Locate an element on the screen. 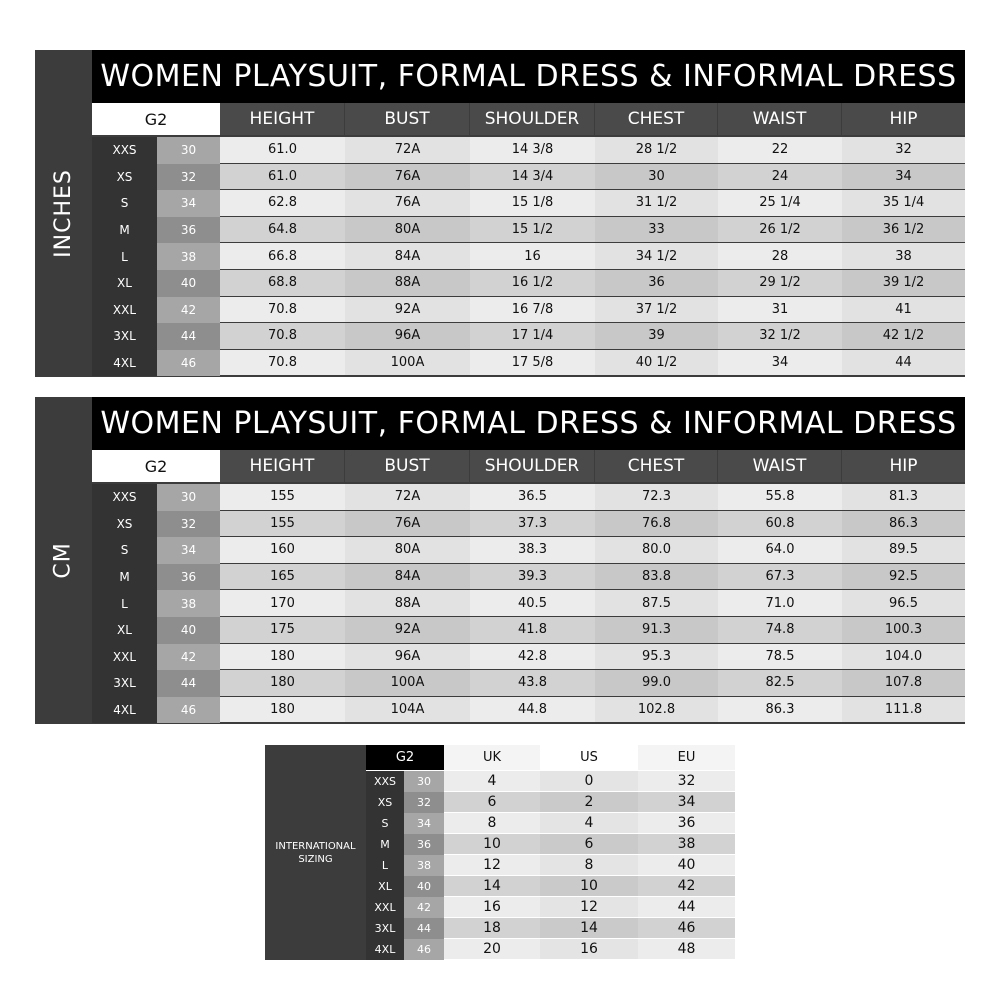  cm-size-label: XXS is located at coordinates (124, 497).